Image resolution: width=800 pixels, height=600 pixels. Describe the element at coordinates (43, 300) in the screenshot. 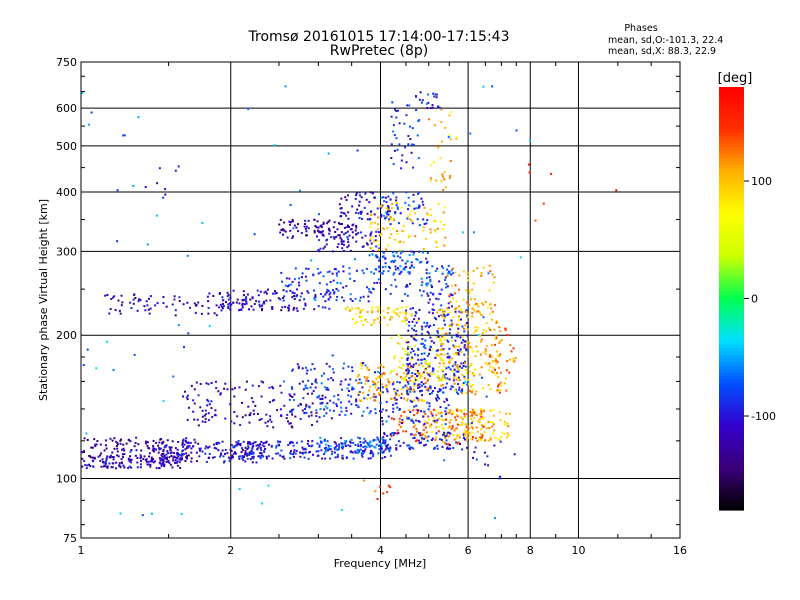

I see `y-axis-label: Stationary phase Virtual Height [km]` at that location.